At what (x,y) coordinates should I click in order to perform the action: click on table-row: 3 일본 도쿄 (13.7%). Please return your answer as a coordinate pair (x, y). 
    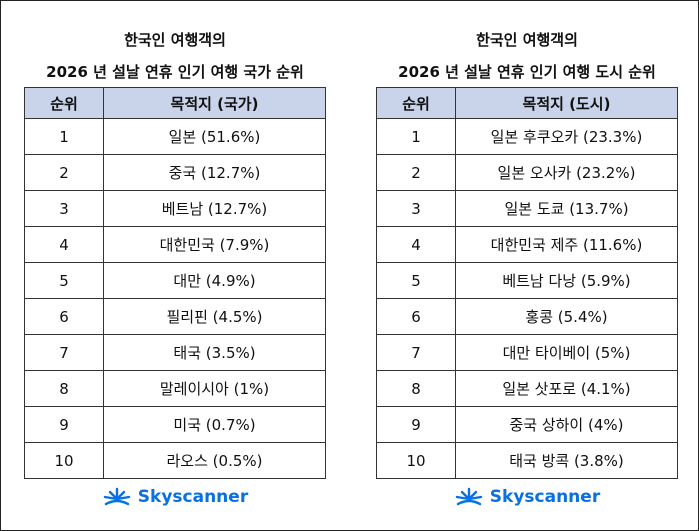
    Looking at the image, I should click on (527, 208).